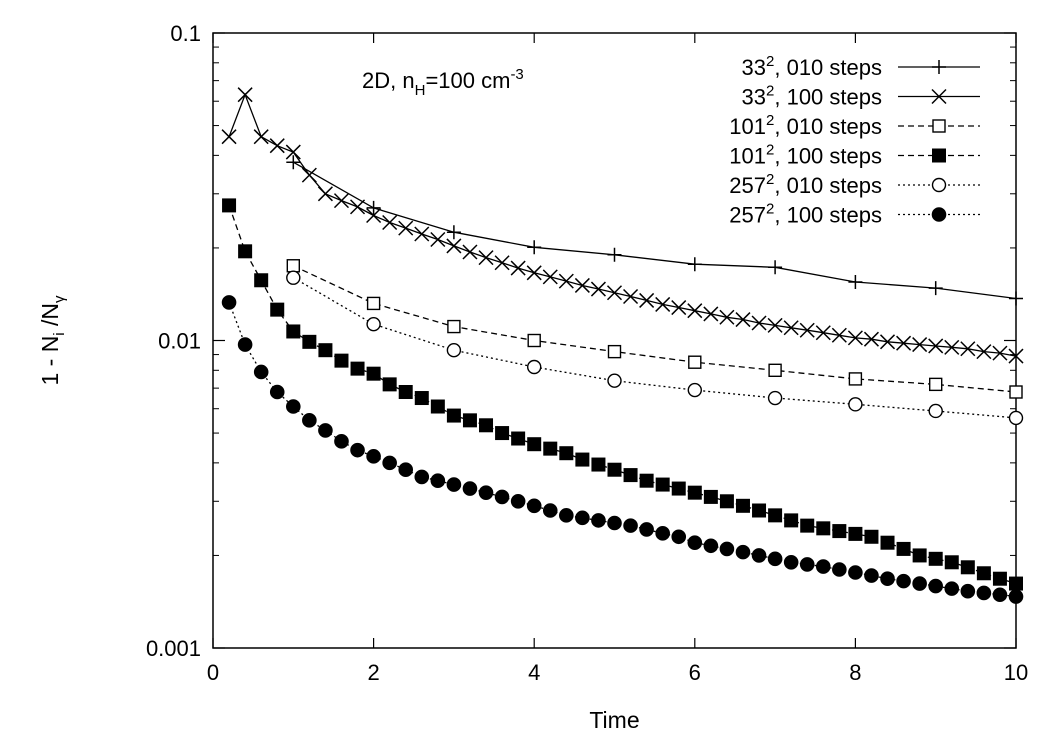 This screenshot has width=1058, height=742. What do you see at coordinates (534, 672) in the screenshot?
I see `x-tick-label: 4` at bounding box center [534, 672].